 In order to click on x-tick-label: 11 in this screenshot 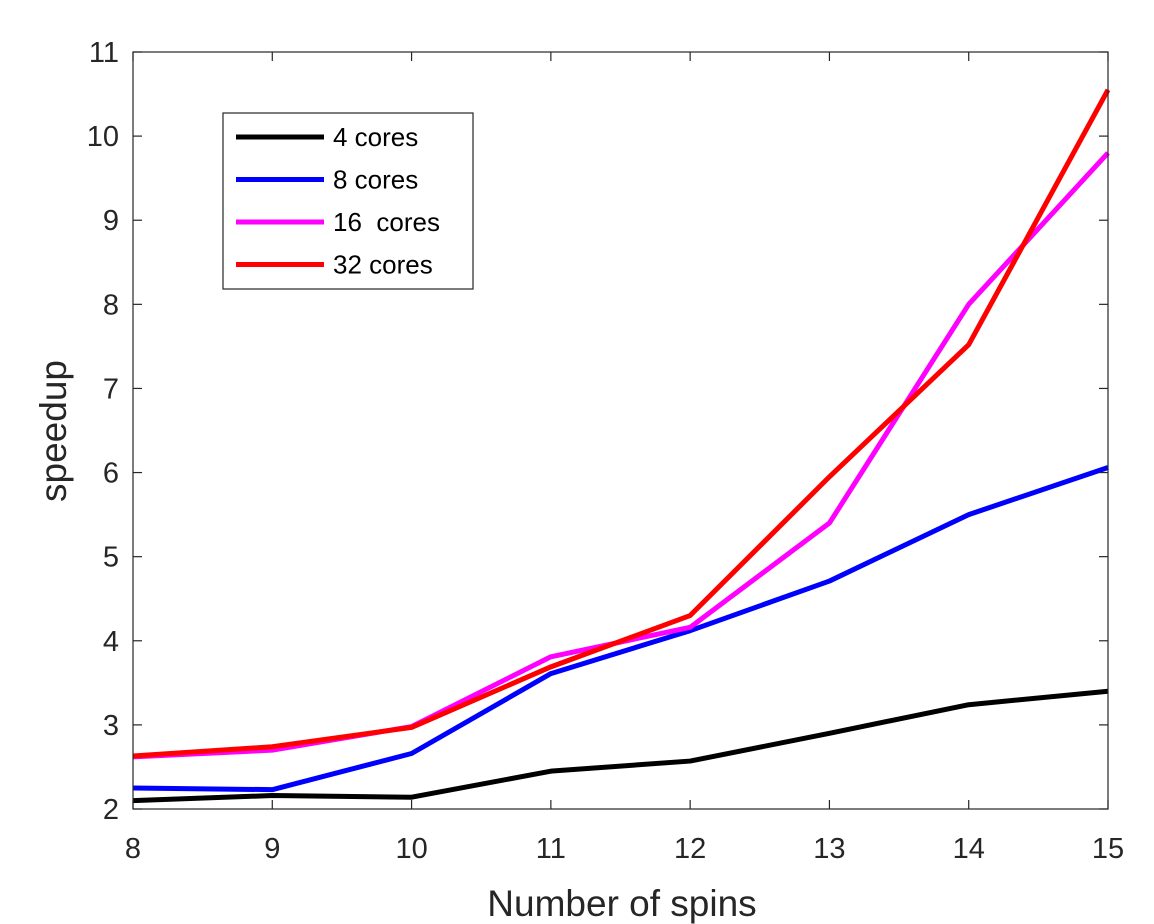, I will do `click(551, 849)`.